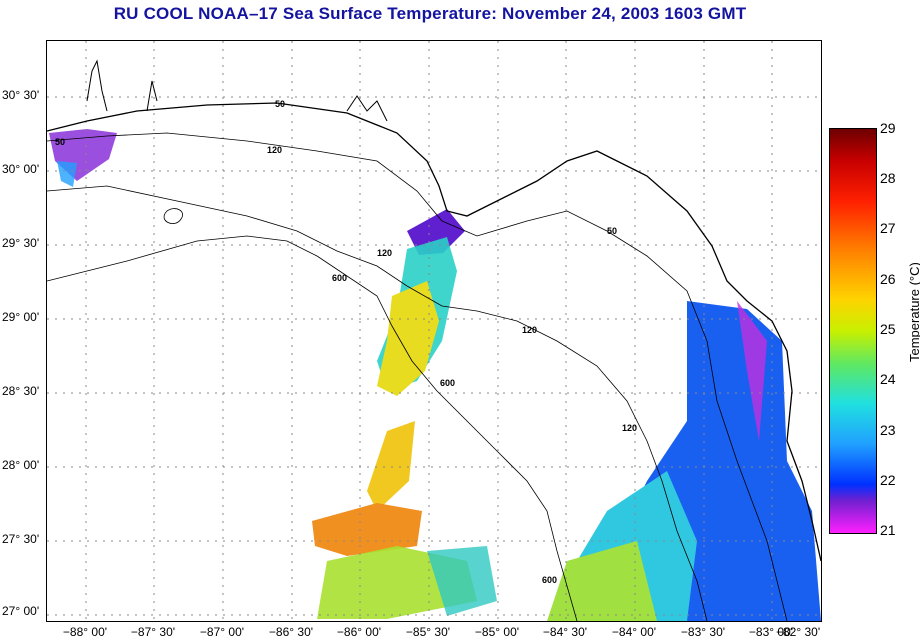 The width and height of the screenshot is (920, 641). What do you see at coordinates (888, 128) in the screenshot?
I see `colorbar-tick: 29` at bounding box center [888, 128].